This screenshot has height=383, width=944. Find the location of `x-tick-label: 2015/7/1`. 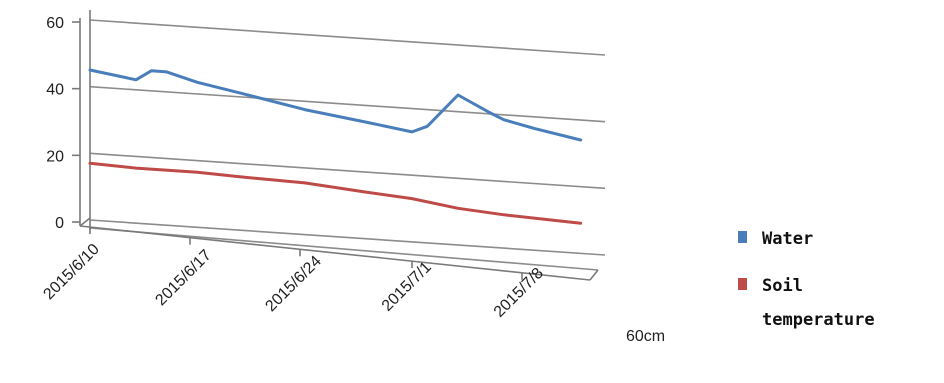

x-tick-label: 2015/7/1 is located at coordinates (407, 287).